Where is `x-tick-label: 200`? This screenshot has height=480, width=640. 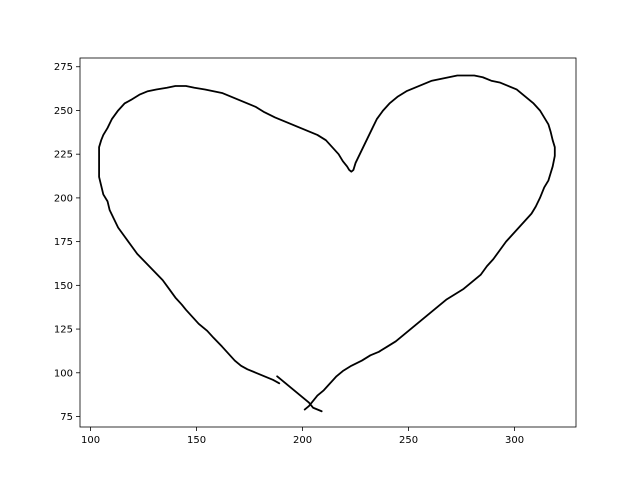
x-tick-label: 200 is located at coordinates (302, 440).